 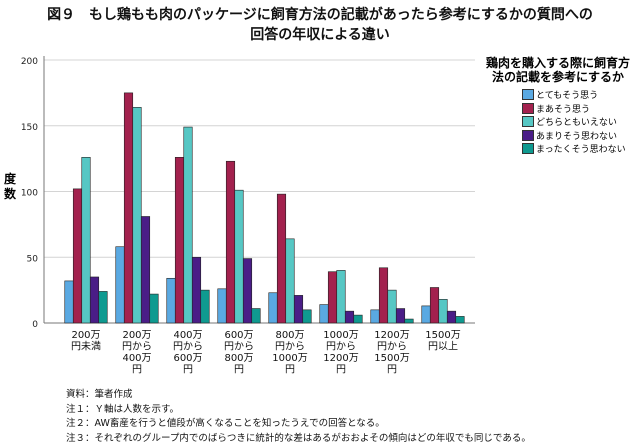 What do you see at coordinates (577, 136) in the screenshot?
I see `legend-label: あまりそう思わない` at bounding box center [577, 136].